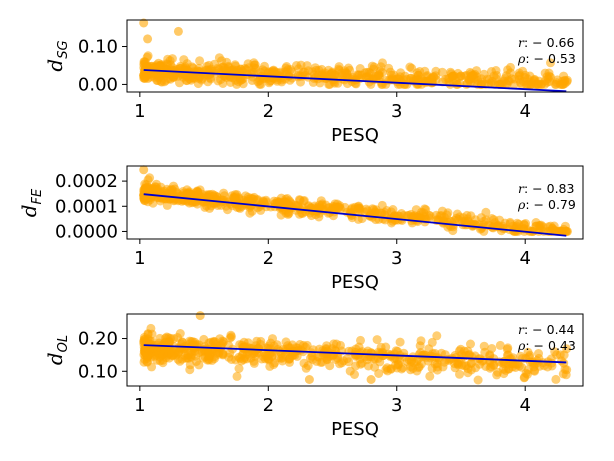 Image resolution: width=614 pixels, height=461 pixels. What do you see at coordinates (63, 49) in the screenshot?
I see `y-axis-title-sub-sg: SG` at bounding box center [63, 49].